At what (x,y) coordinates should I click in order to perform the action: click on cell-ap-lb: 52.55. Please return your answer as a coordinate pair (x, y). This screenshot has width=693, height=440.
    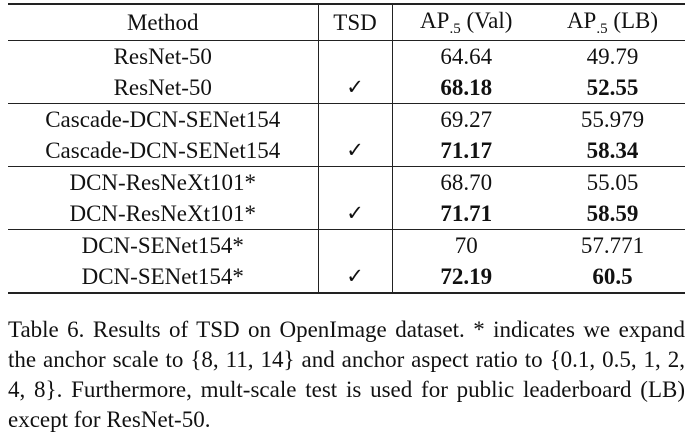
    Looking at the image, I should click on (612, 88).